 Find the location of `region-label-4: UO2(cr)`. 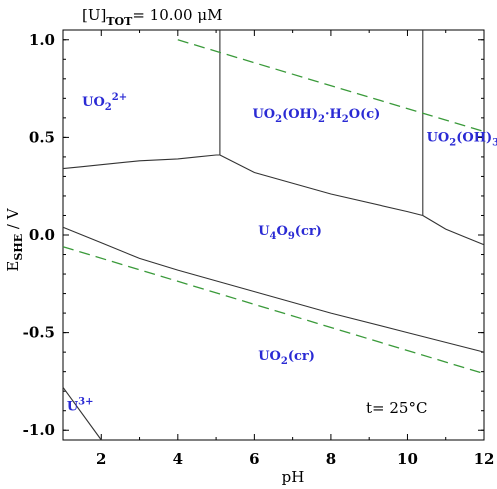

region-label-4: UO2(cr) is located at coordinates (286, 358).